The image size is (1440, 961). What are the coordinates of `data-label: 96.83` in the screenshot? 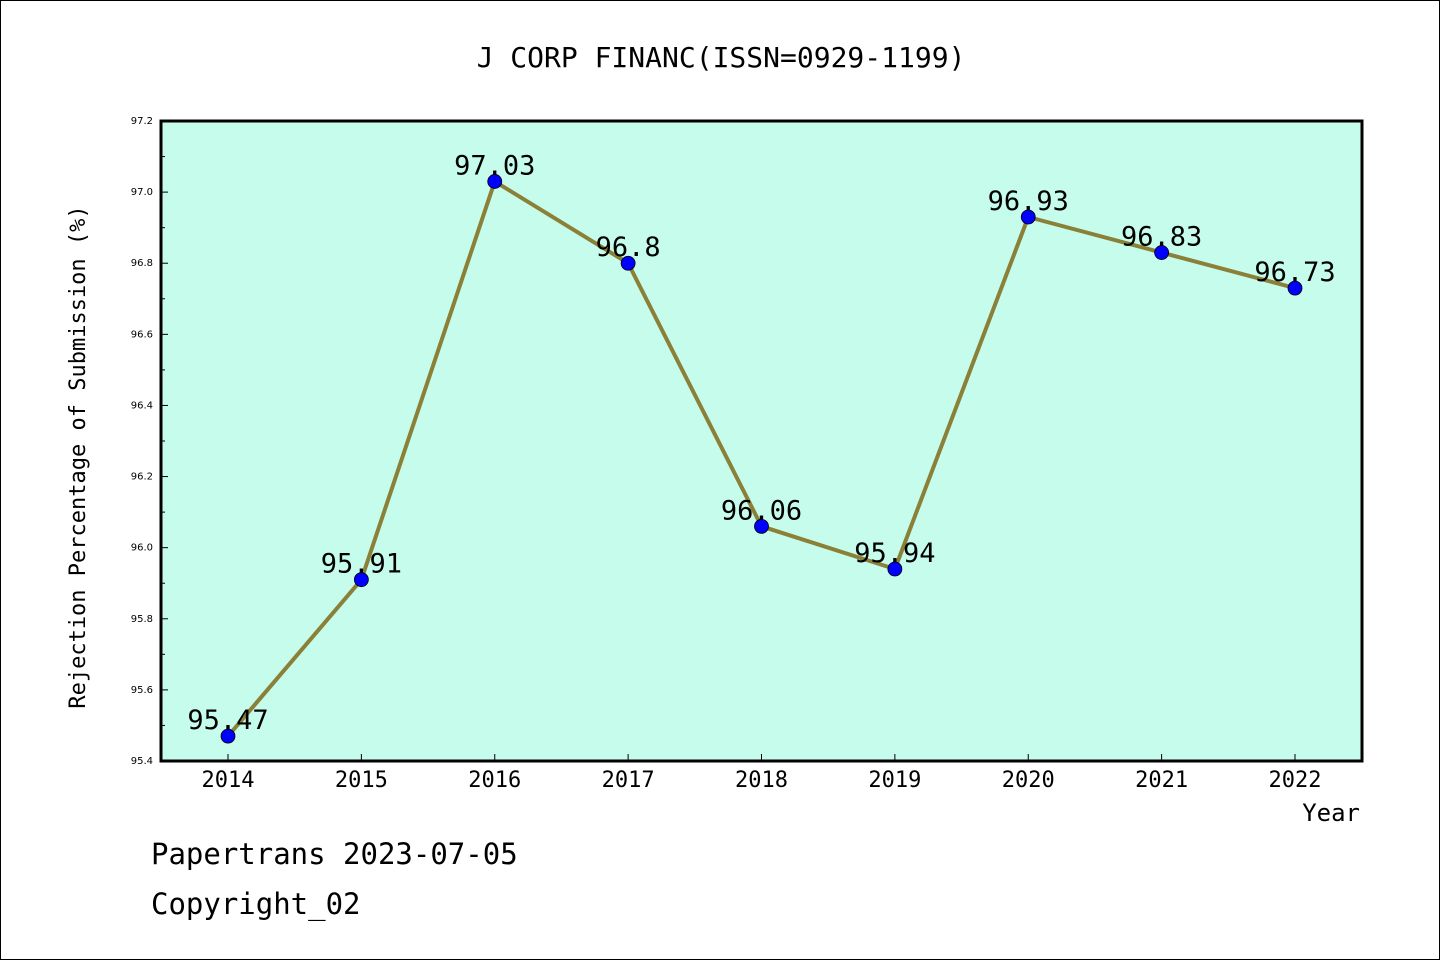 It's located at (1161, 237).